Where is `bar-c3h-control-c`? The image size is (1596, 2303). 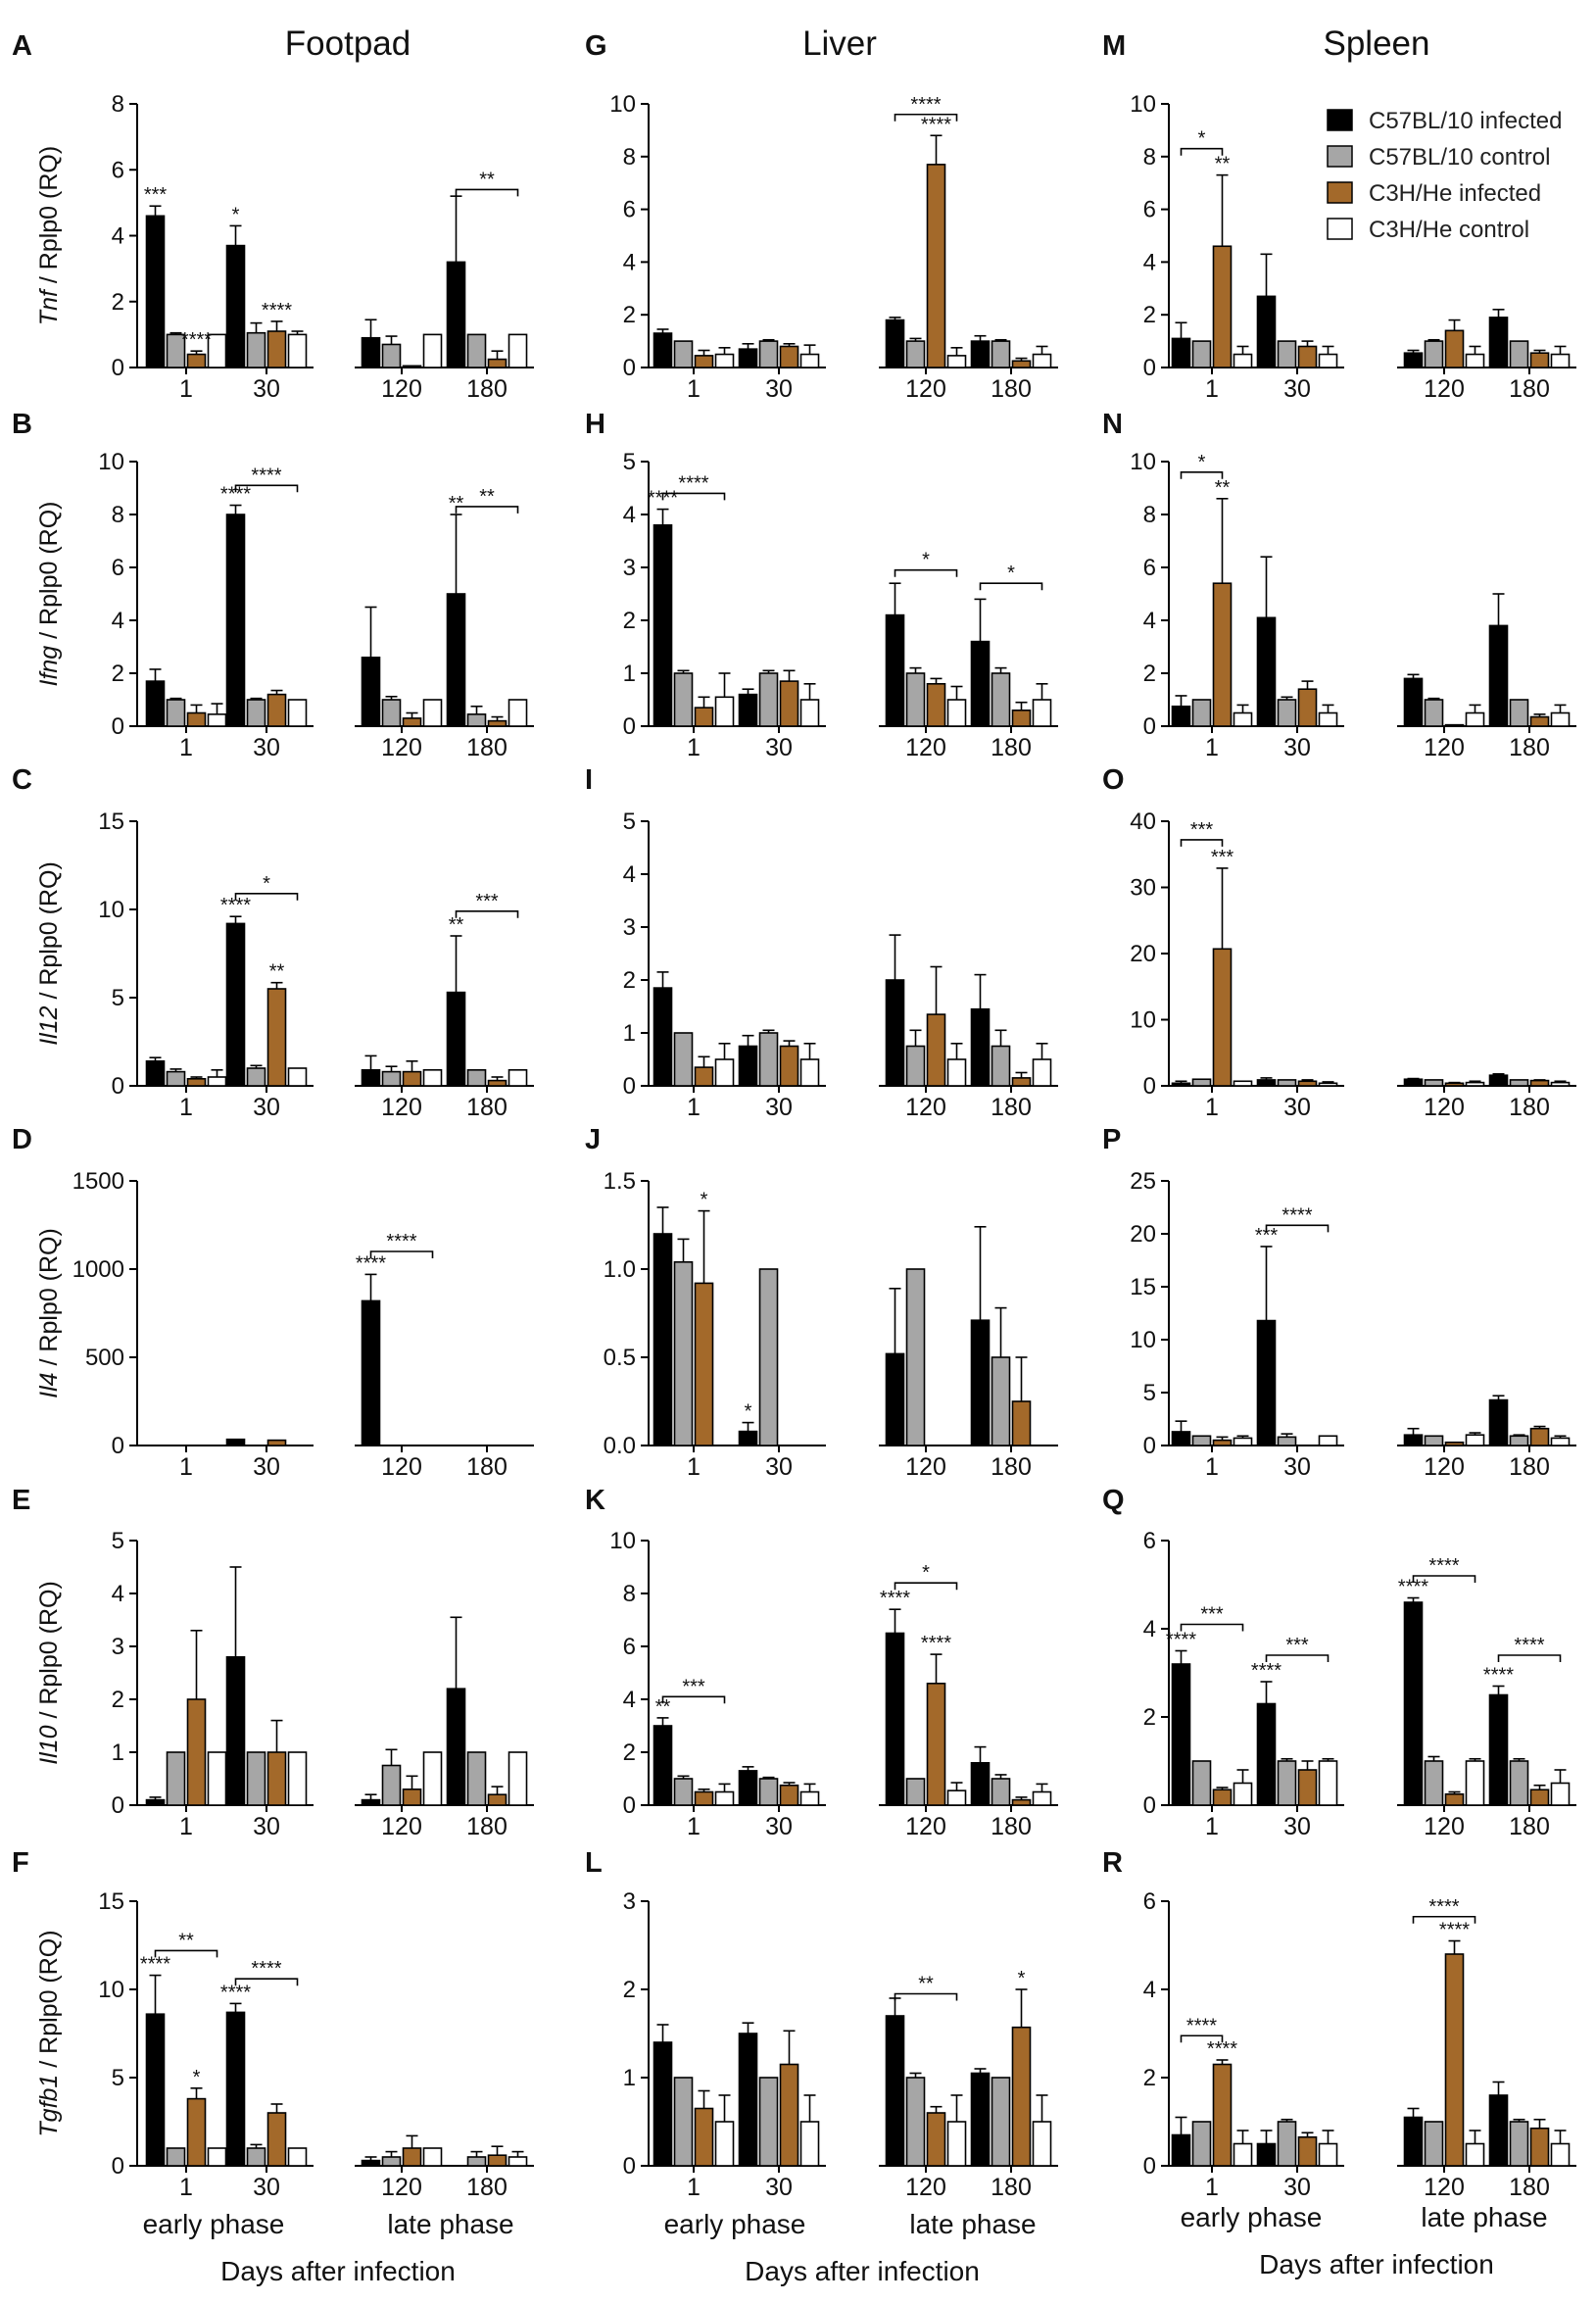 bar-c3h-control-c is located at coordinates (298, 1077).